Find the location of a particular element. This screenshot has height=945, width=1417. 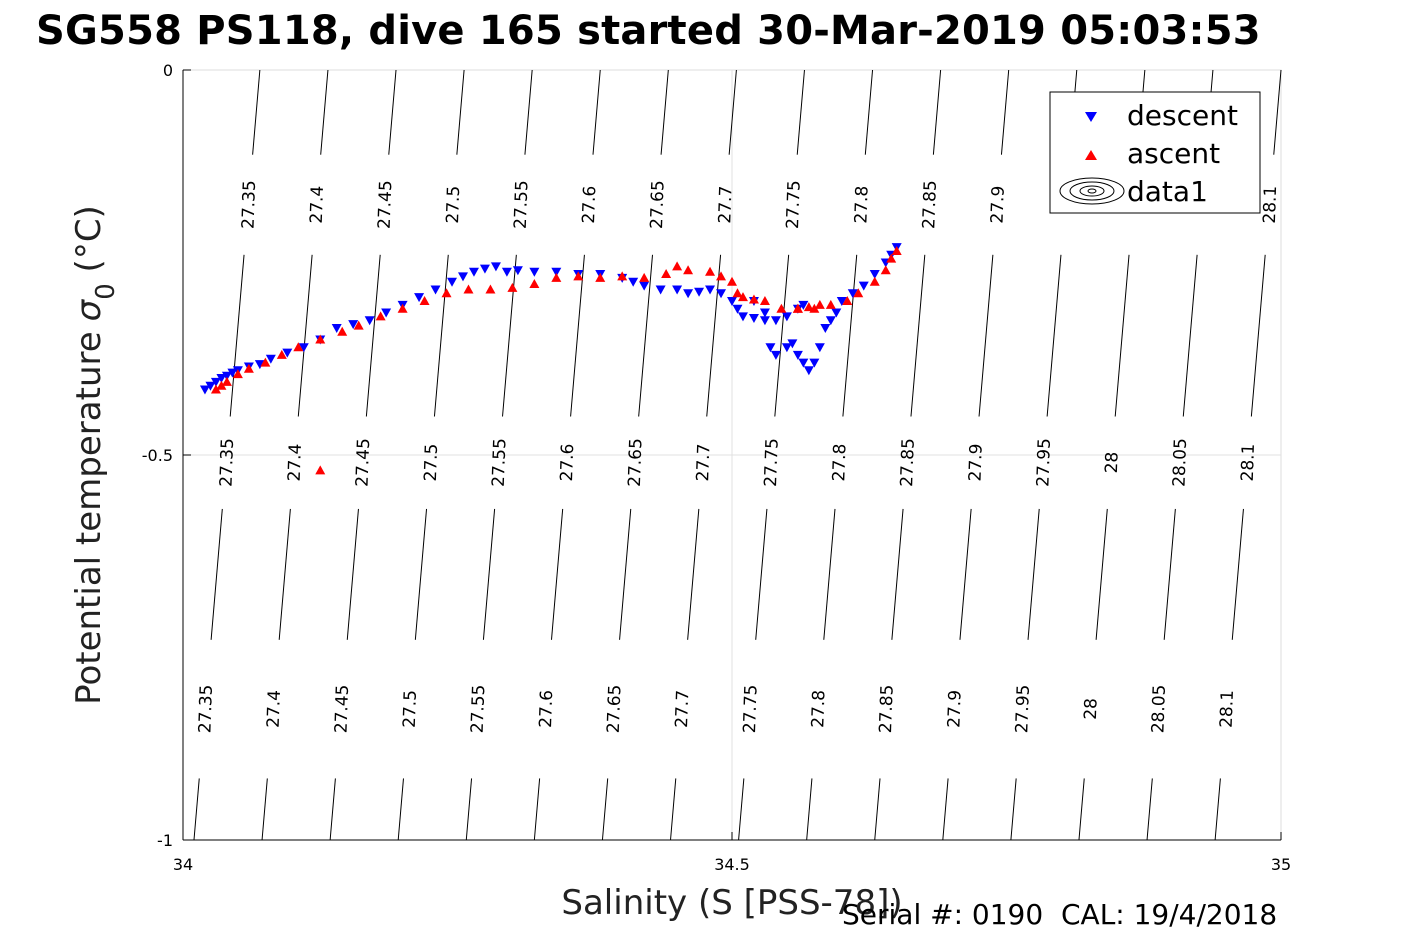

legend-data1-label: data1 is located at coordinates (1167, 191).